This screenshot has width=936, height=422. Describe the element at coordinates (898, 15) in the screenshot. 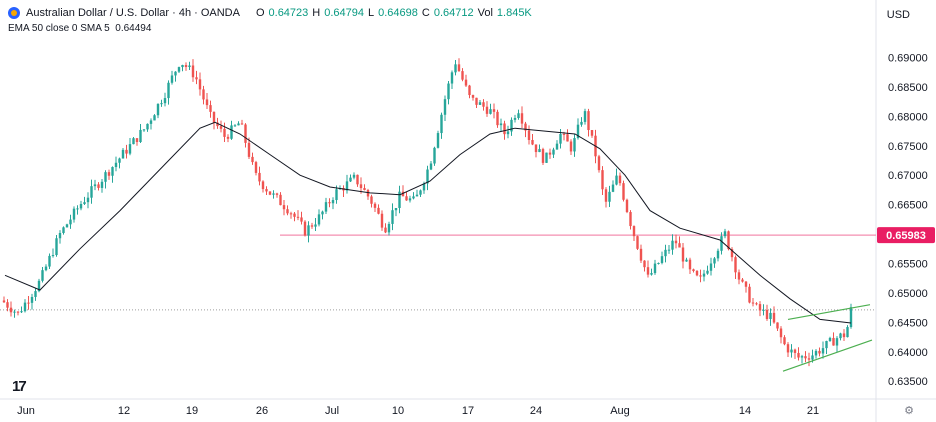

I see `currency-selector: USD` at that location.